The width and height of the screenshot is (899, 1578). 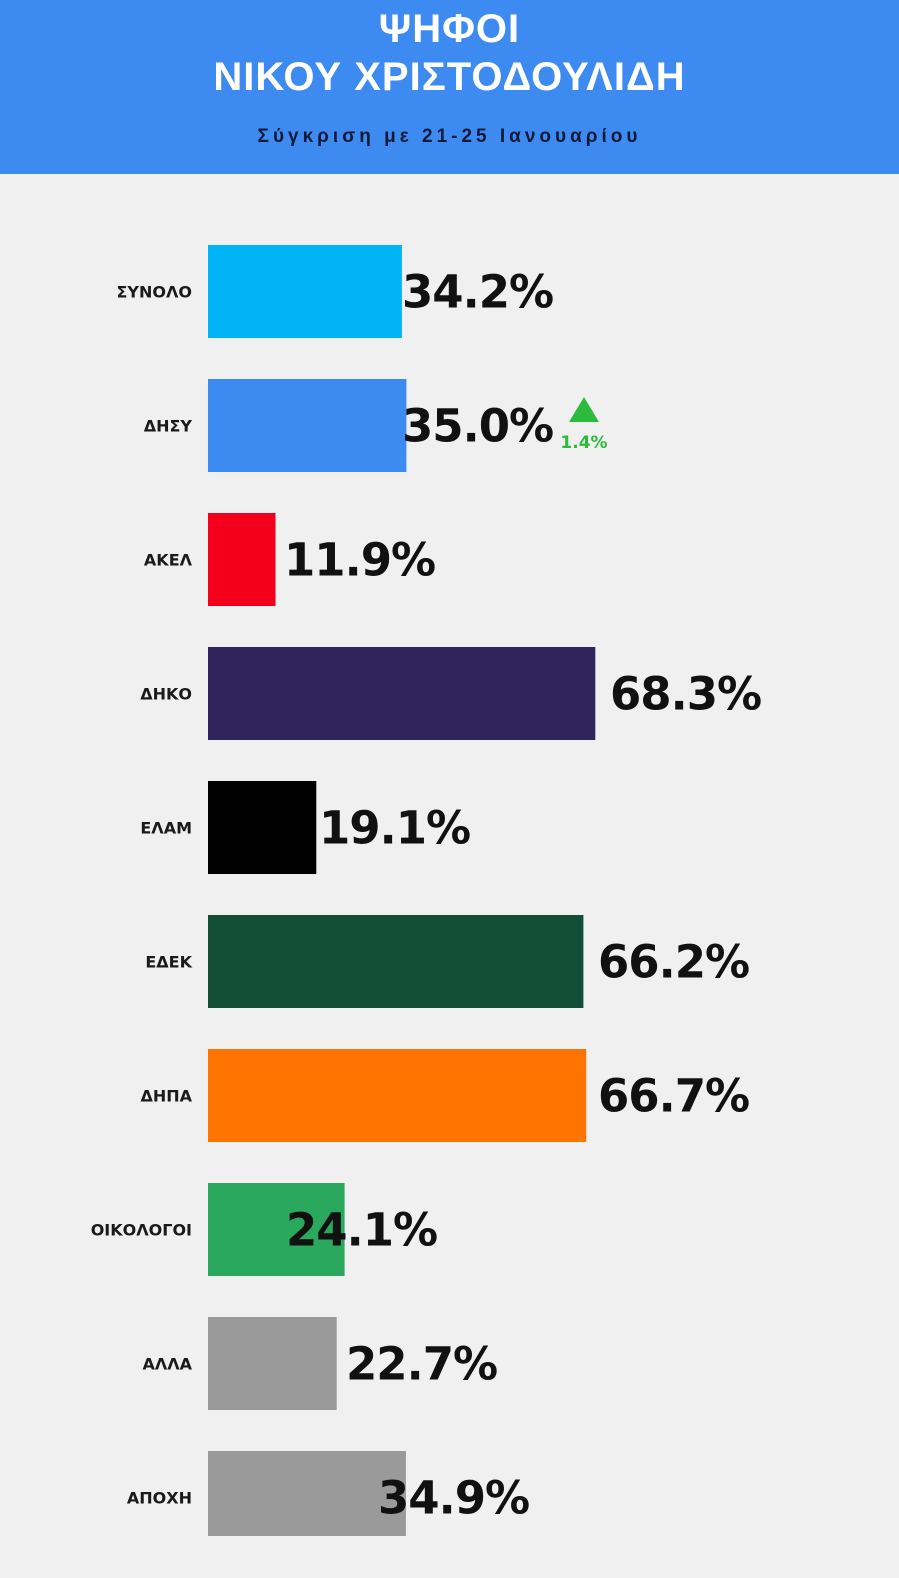 What do you see at coordinates (477, 426) in the screenshot?
I see `value-label: 35.0%` at bounding box center [477, 426].